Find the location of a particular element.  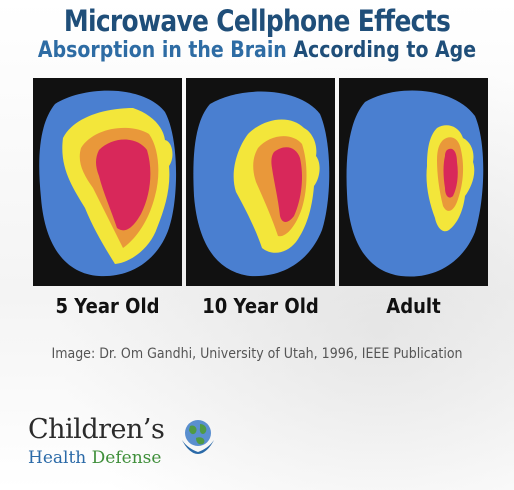

subtitle-plain: Absorption in the Brain is located at coordinates (165, 50).